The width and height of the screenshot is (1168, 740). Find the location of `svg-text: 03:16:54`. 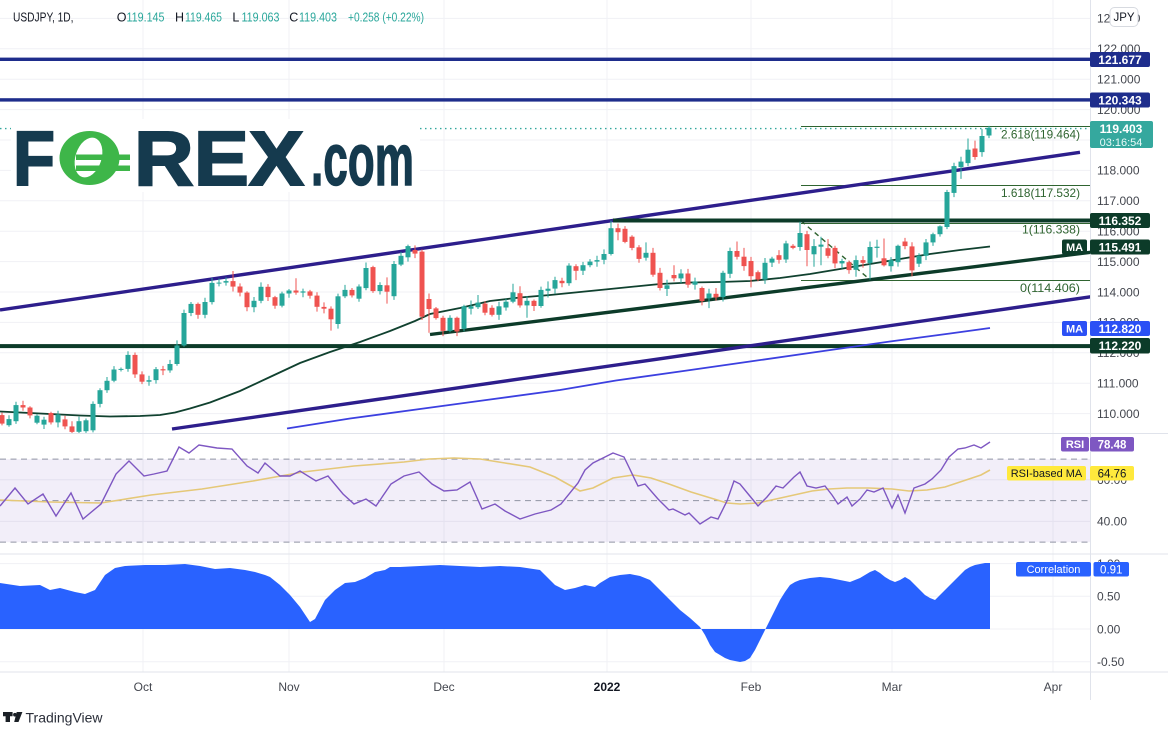

svg-text: 03:16:54 is located at coordinates (1121, 143).